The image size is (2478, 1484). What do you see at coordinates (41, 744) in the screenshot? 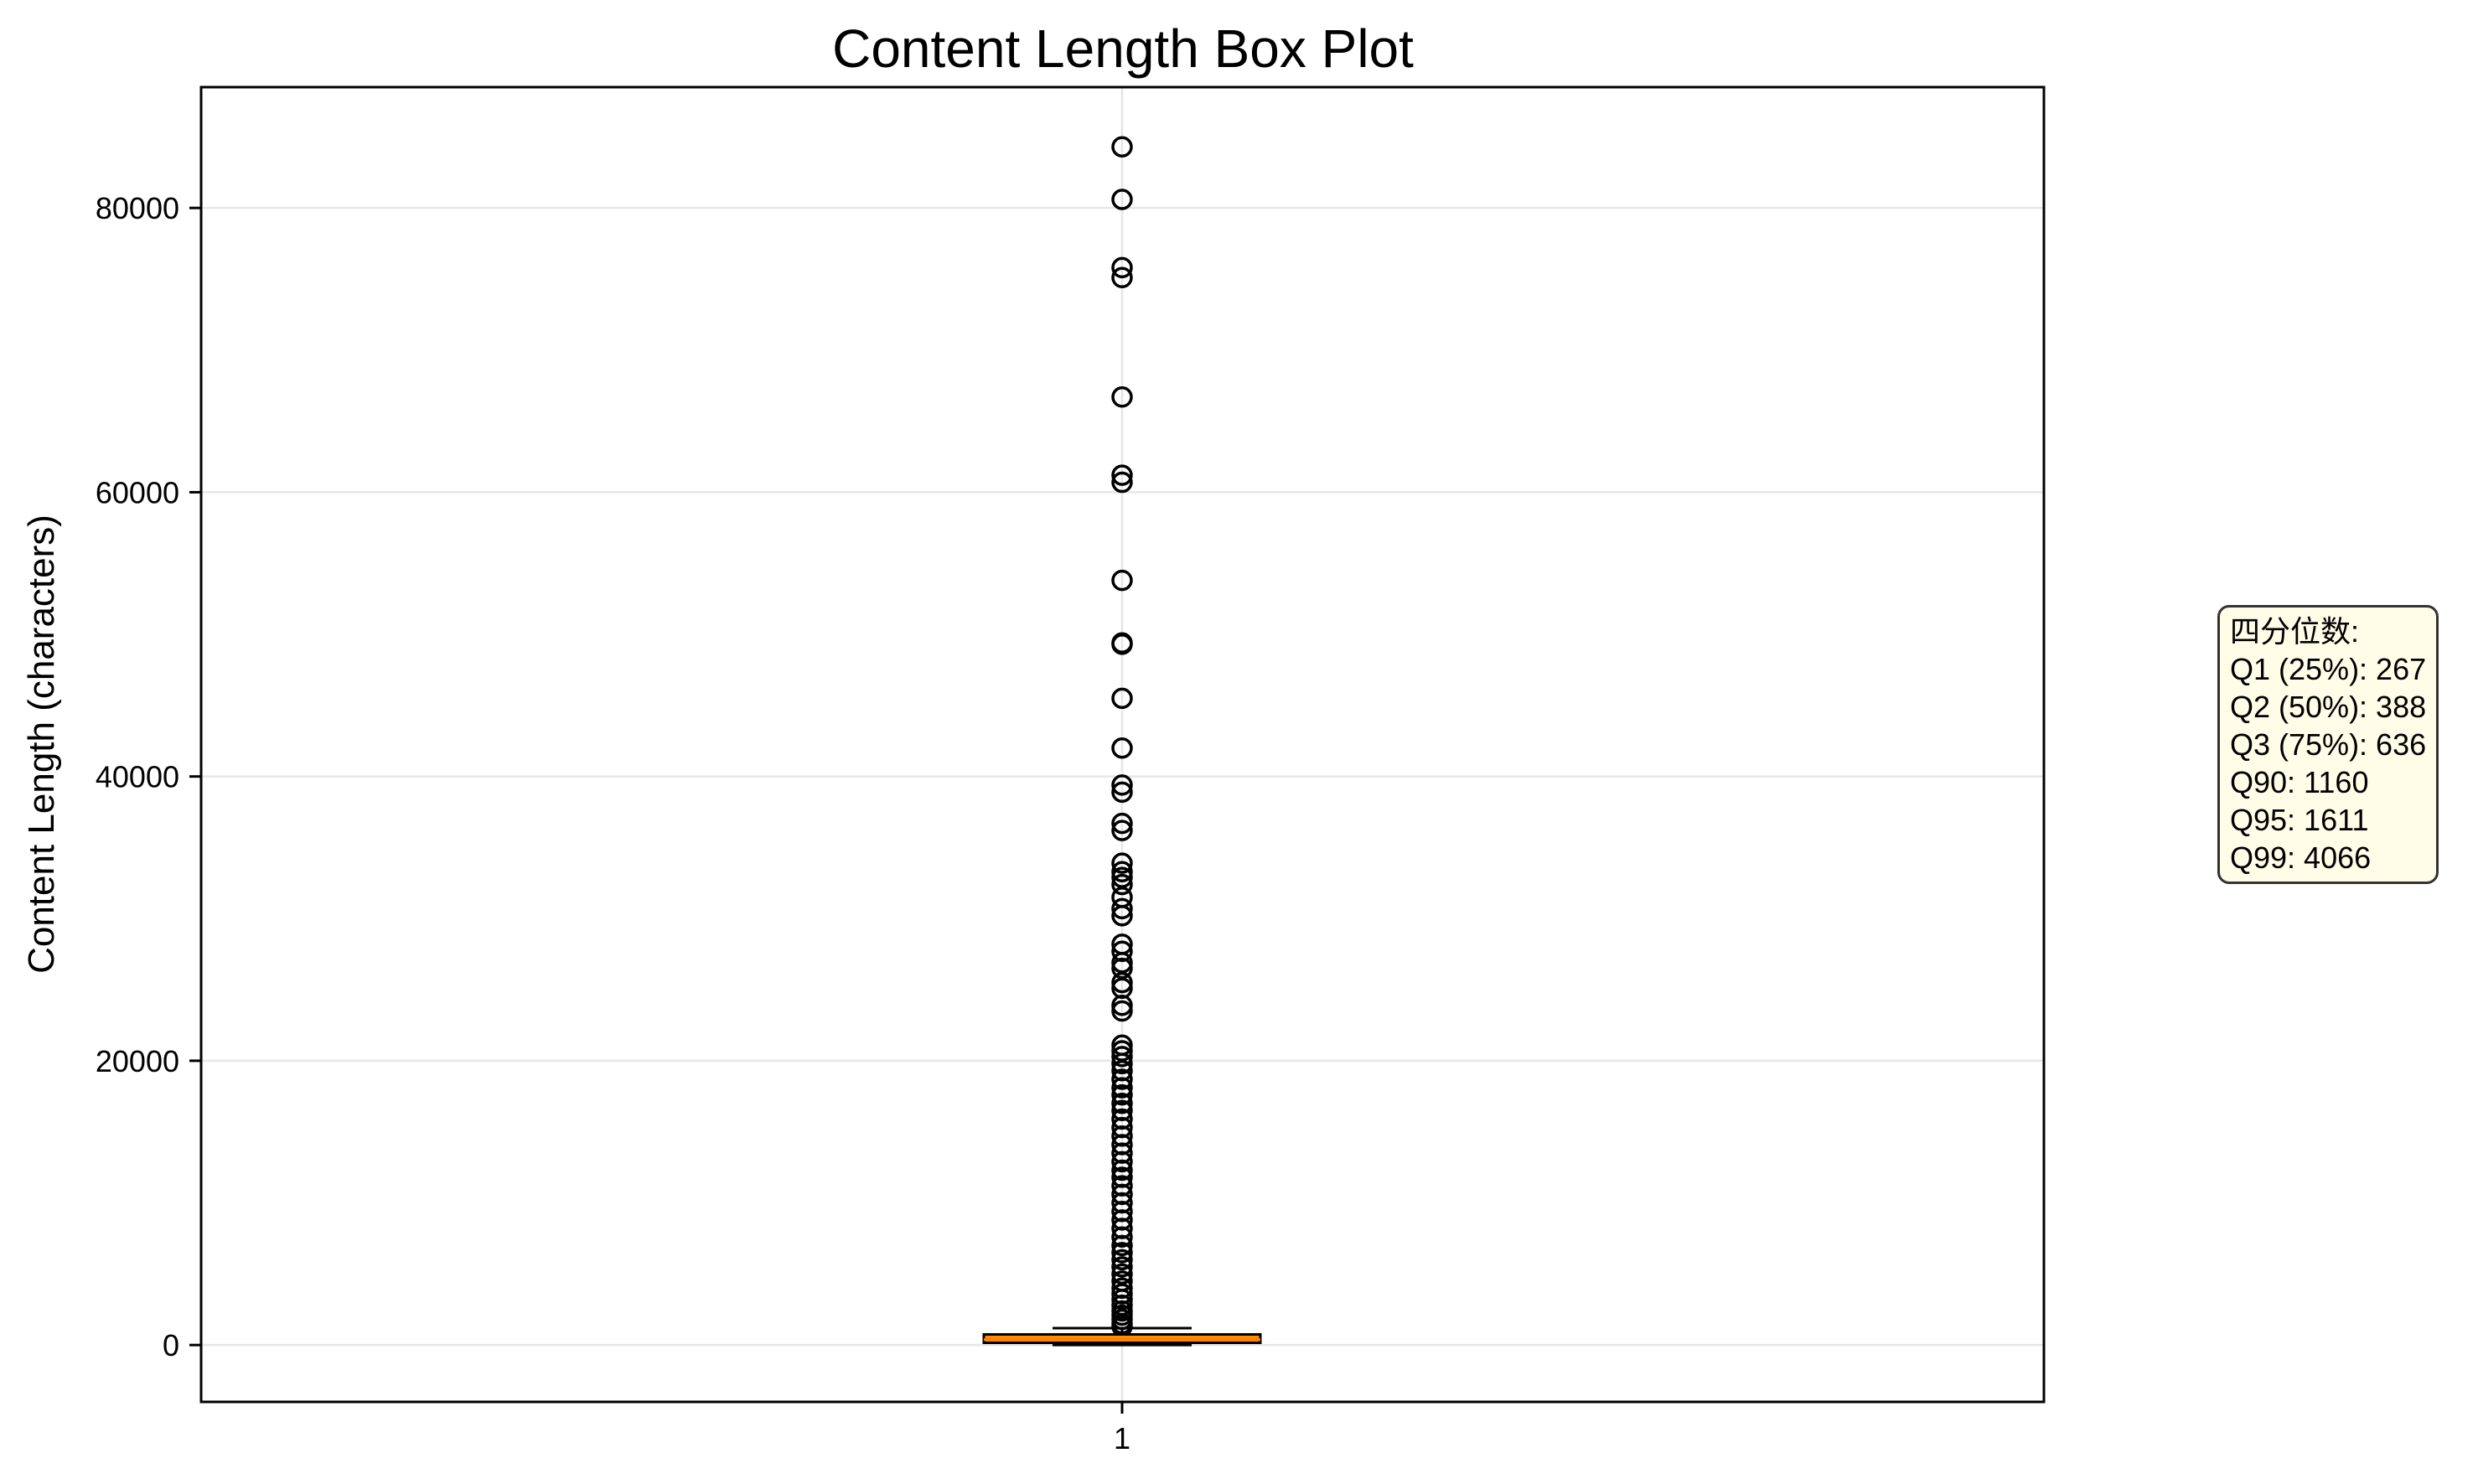
I see `y-axis-label: Content Length (characters)` at bounding box center [41, 744].